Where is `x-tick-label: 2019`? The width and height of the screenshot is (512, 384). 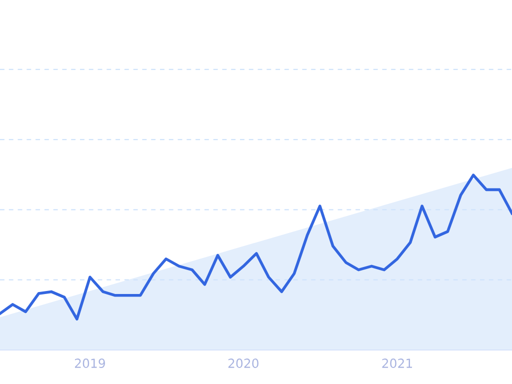 x-tick-label: 2019 is located at coordinates (89, 363).